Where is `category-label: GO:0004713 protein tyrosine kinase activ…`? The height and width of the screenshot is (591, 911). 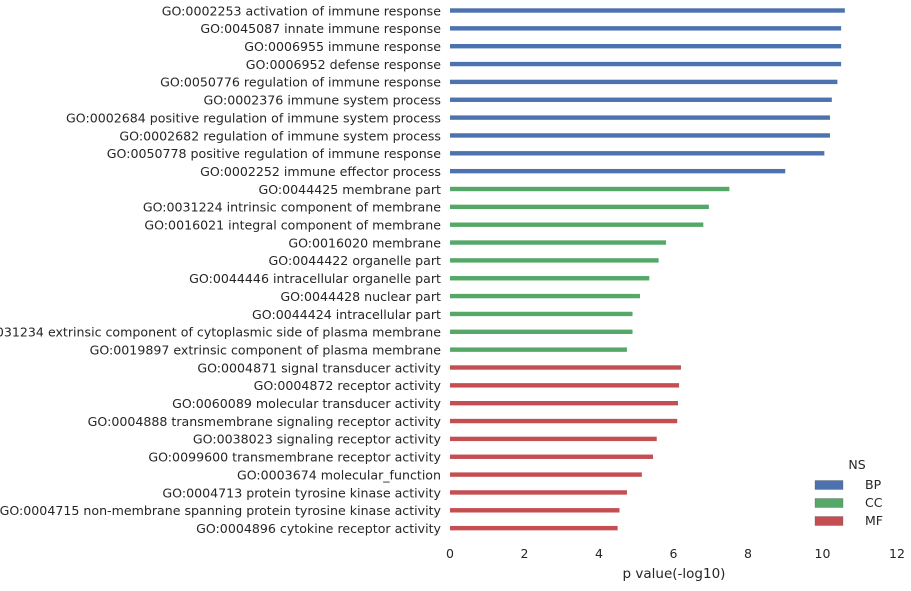
category-label: GO:0004713 protein tyrosine kinase activ… is located at coordinates (301, 492).